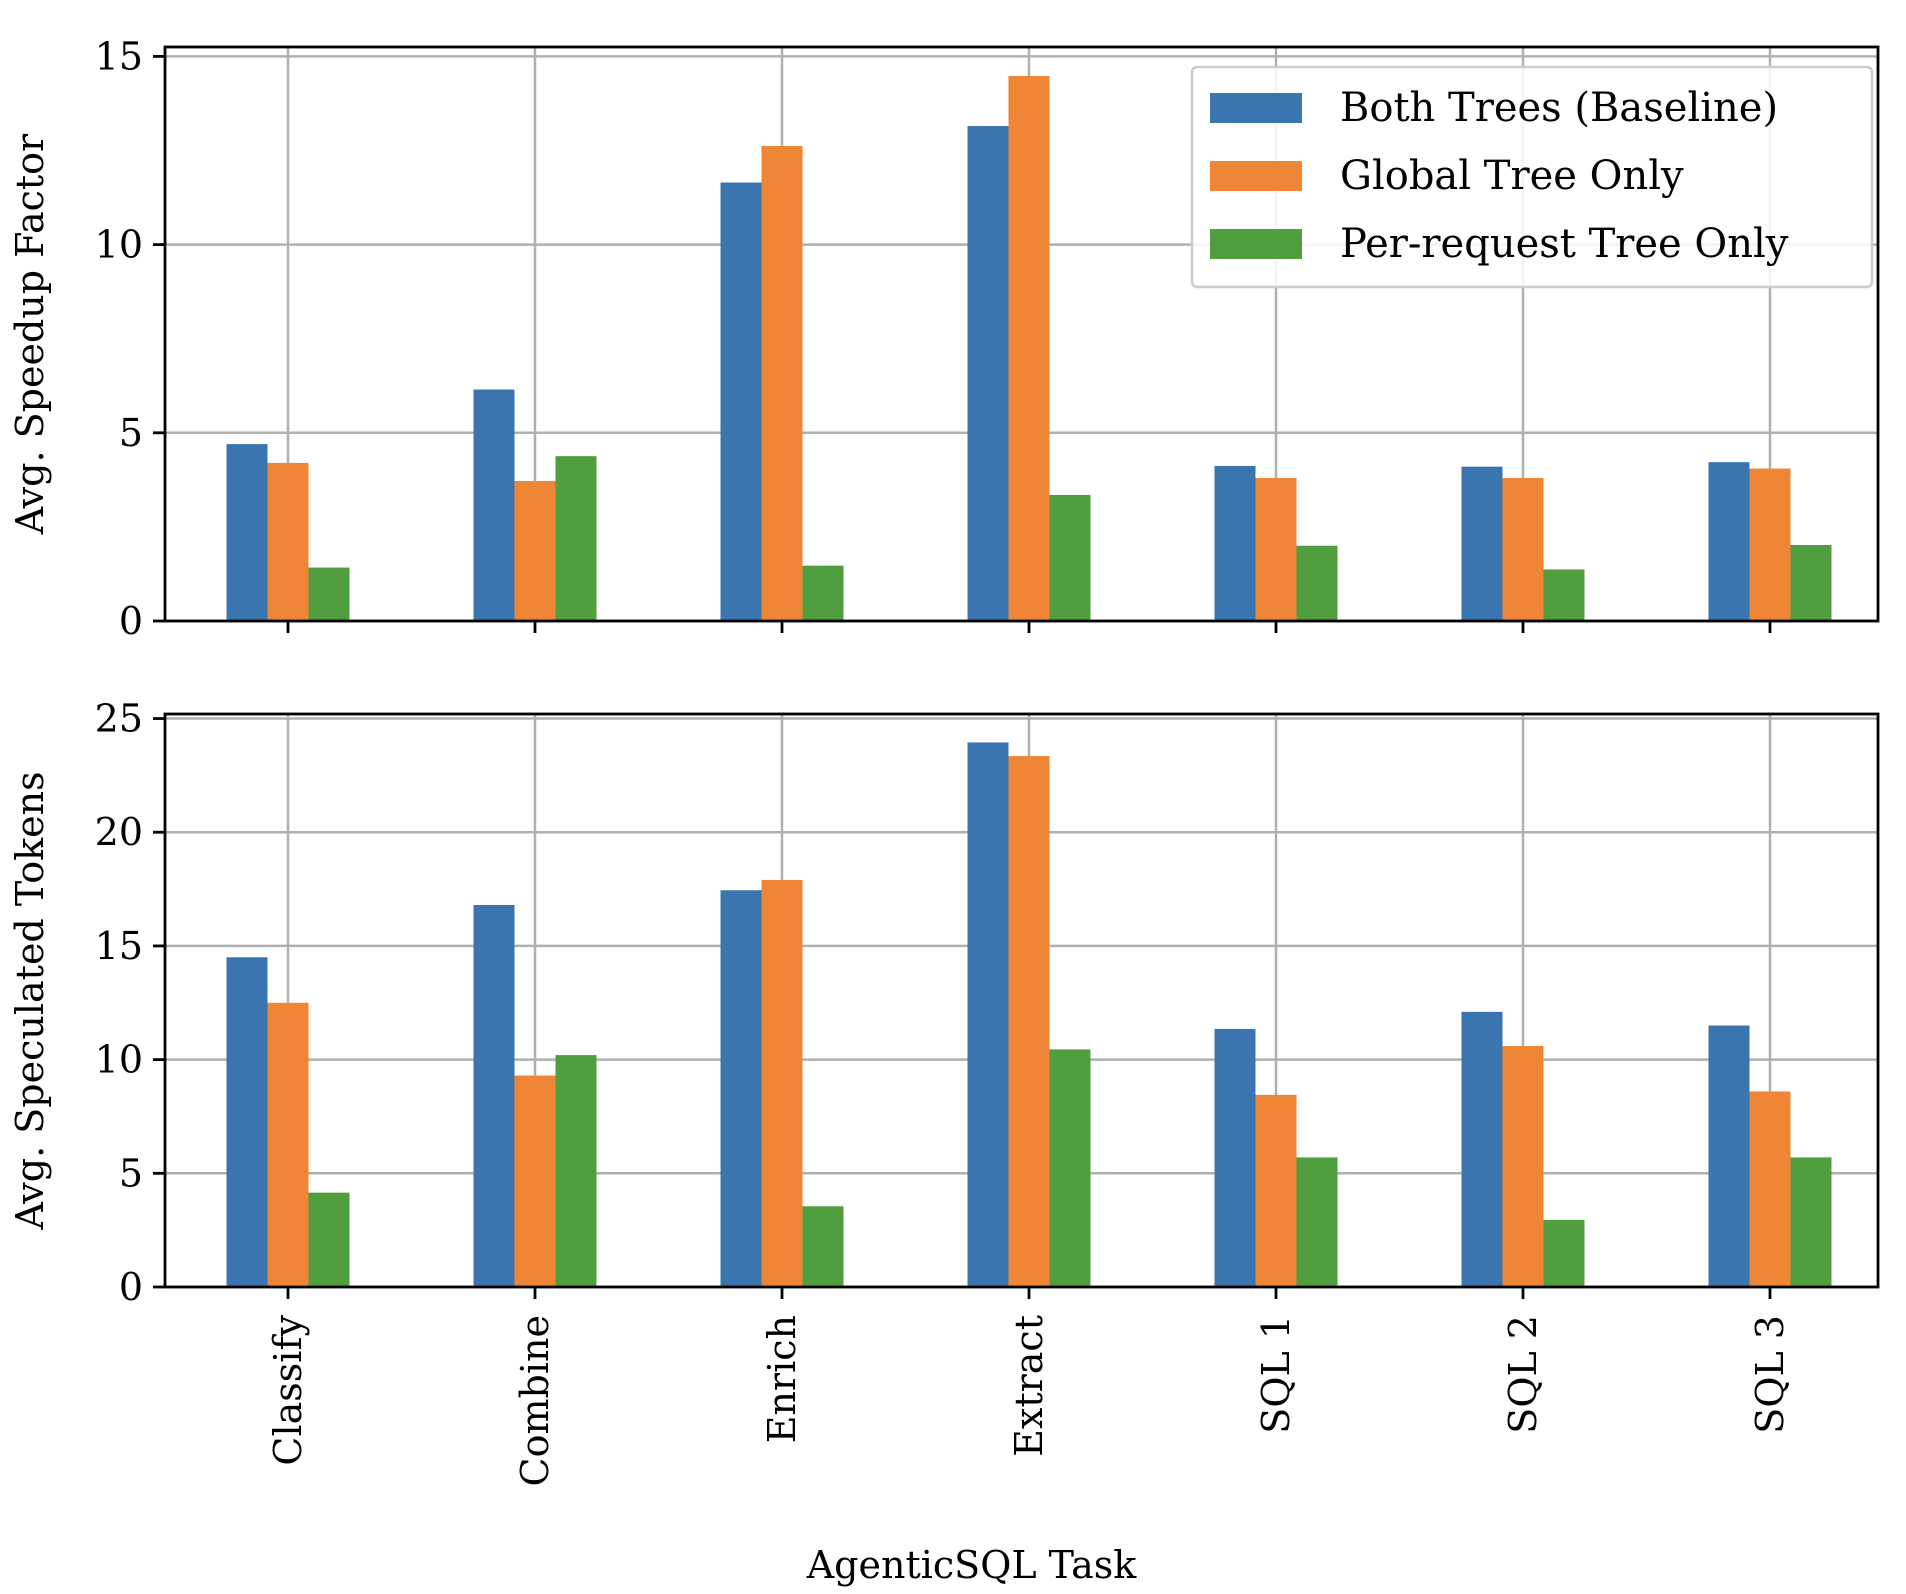 Image resolution: width=1906 pixels, height=1594 pixels. Describe the element at coordinates (1770, 1374) in the screenshot. I see `x-tick-label: SQL 3` at that location.